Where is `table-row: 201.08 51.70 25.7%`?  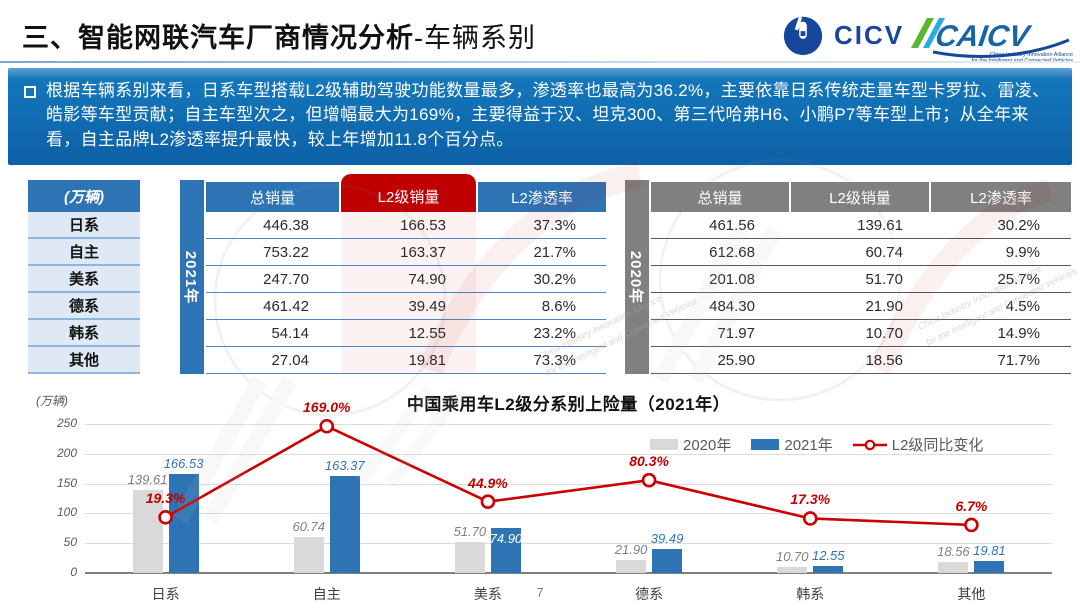 table-row: 201.08 51.70 25.7% is located at coordinates (861, 279).